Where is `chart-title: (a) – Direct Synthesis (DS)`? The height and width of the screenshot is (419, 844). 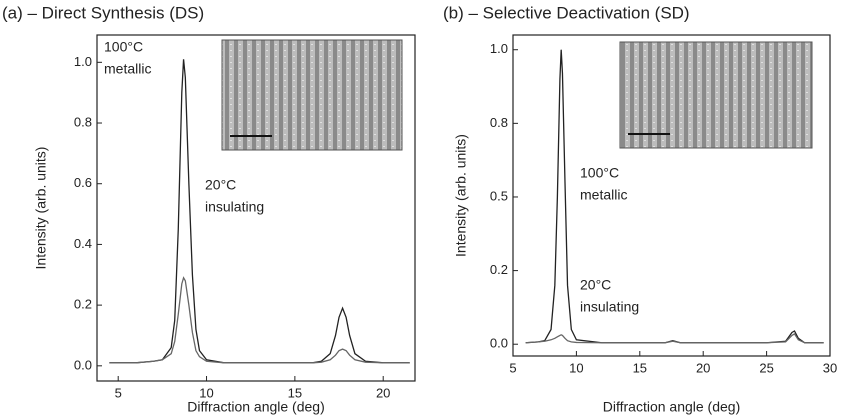
chart-title: (a) – Direct Synthesis (DS) is located at coordinates (103, 12).